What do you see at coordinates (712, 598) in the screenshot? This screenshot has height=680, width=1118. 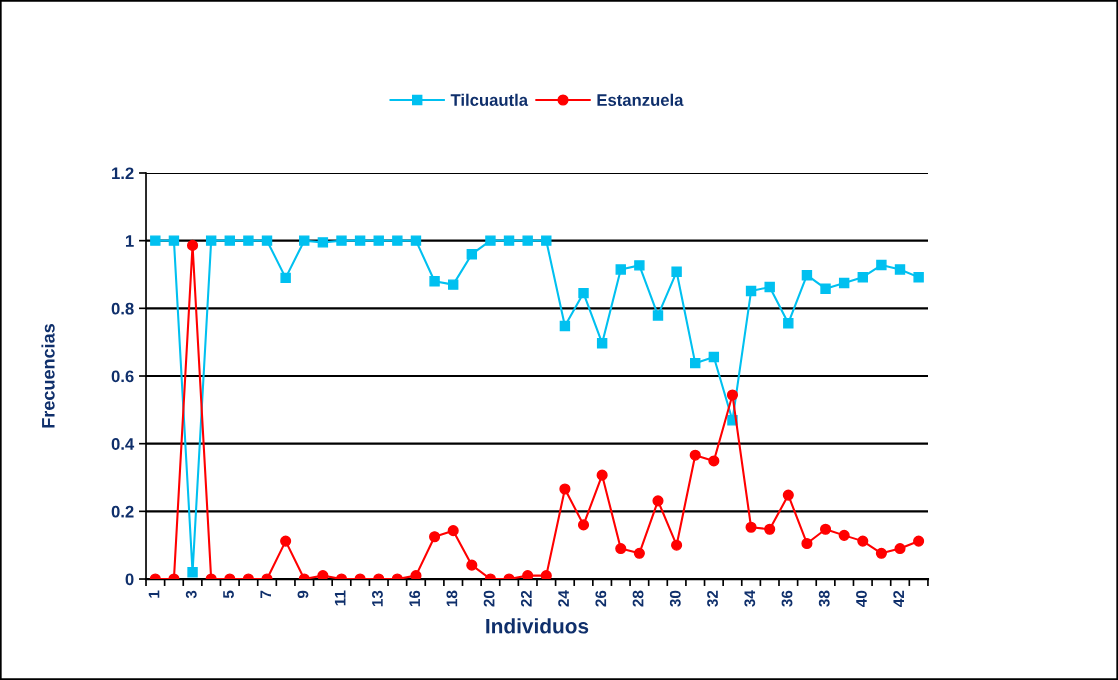 I see `x-tick-label: 32` at bounding box center [712, 598].